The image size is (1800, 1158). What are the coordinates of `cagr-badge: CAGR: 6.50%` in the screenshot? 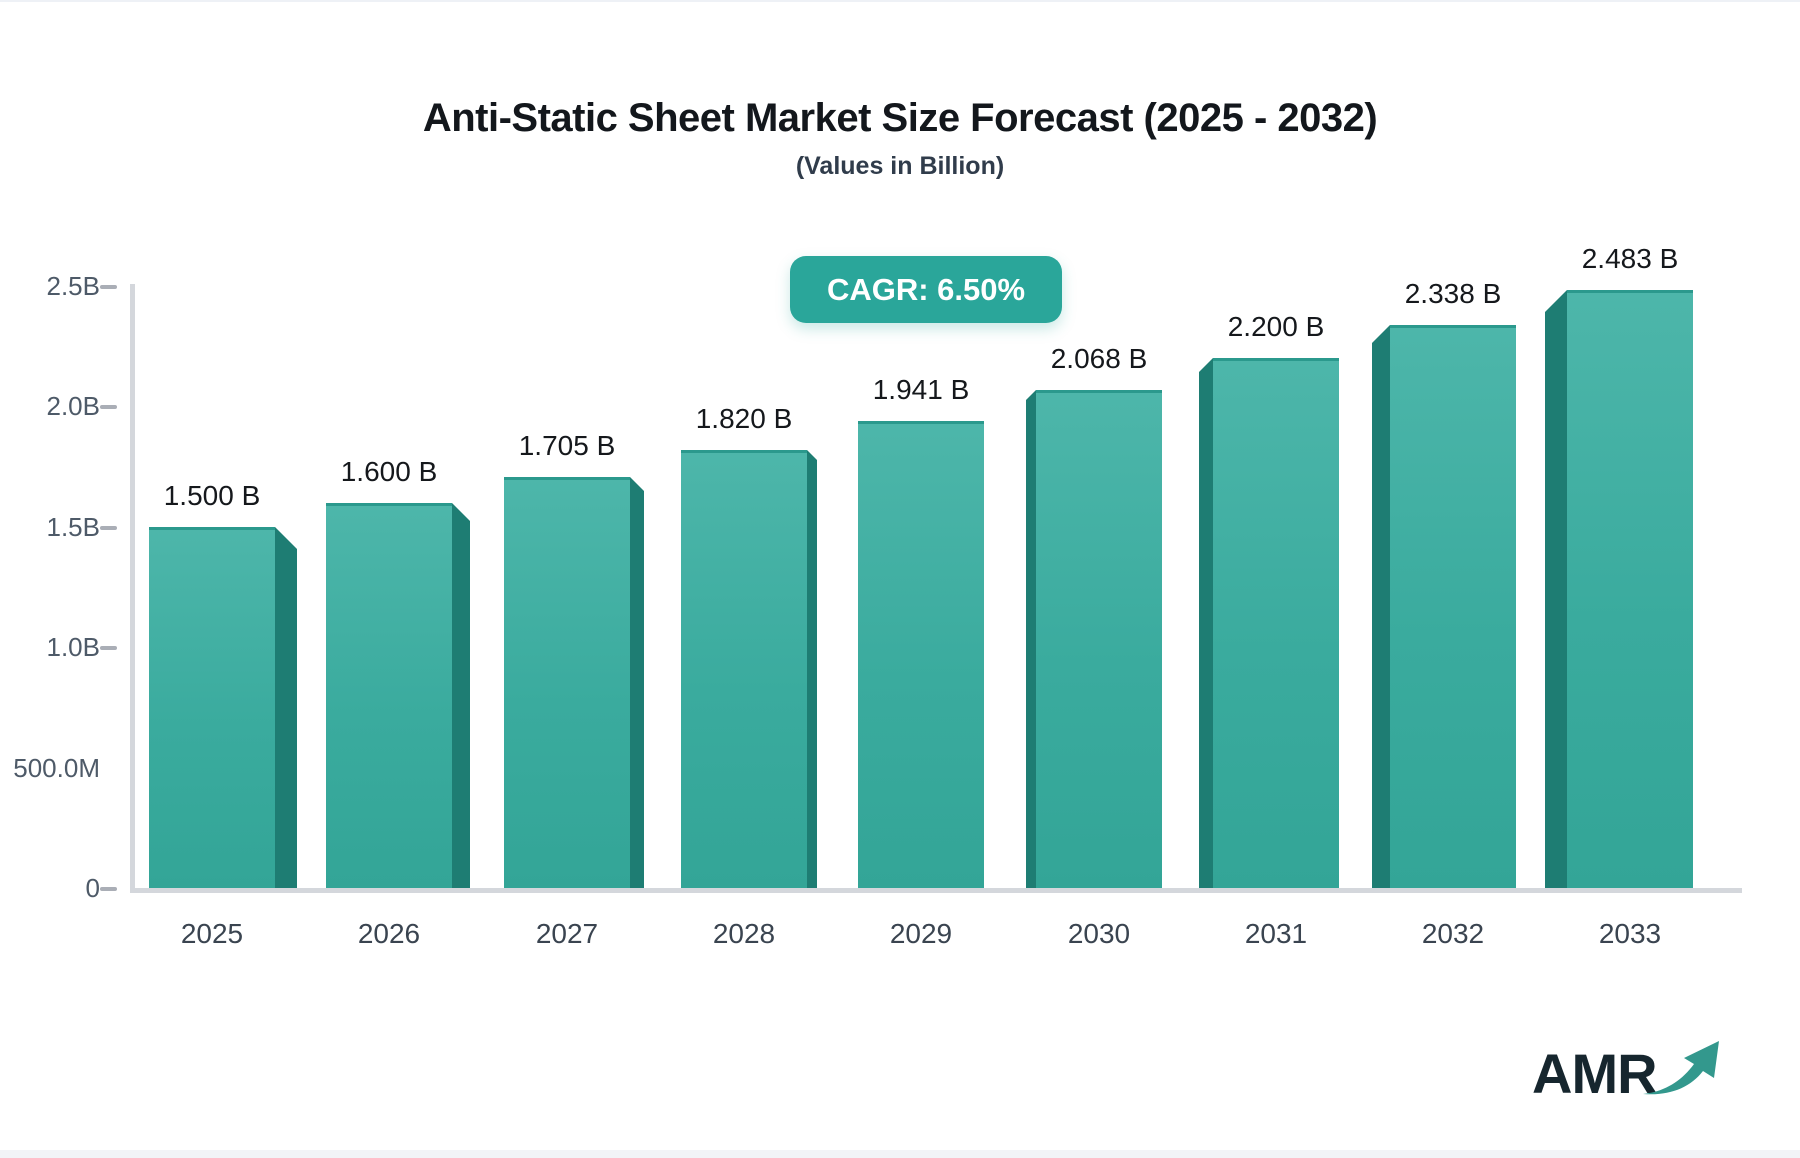 It's located at (926, 289).